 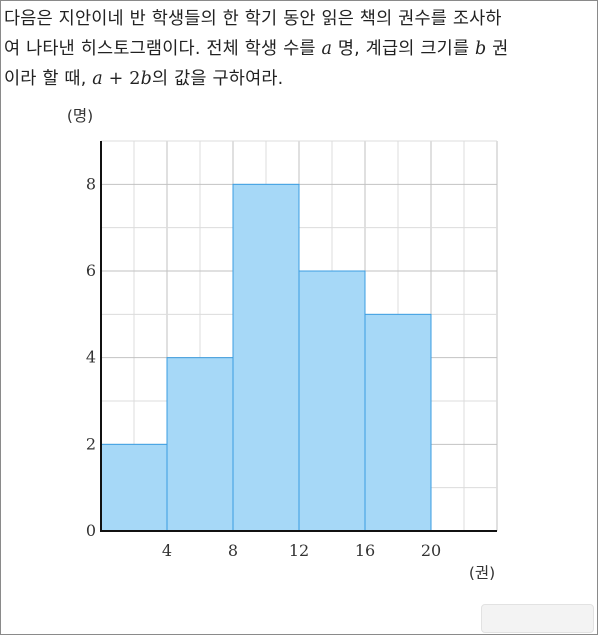 I want to click on x-tick-label: 20, so click(x=431, y=550).